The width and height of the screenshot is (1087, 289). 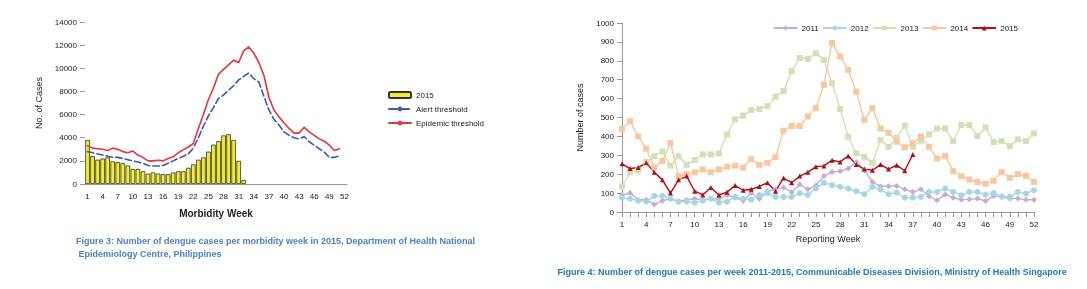 What do you see at coordinates (607, 155) in the screenshot?
I see `y-tick-label: 300` at bounding box center [607, 155].